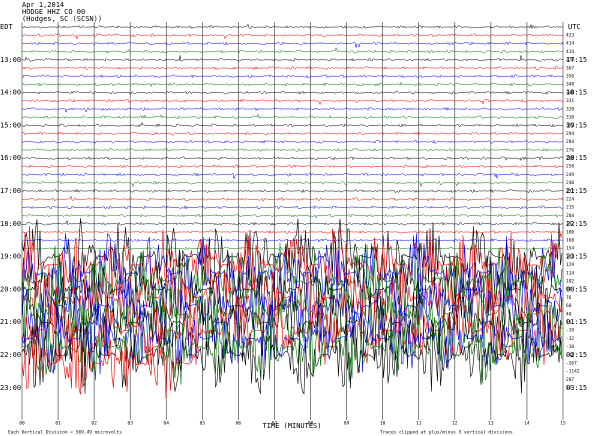  What do you see at coordinates (570, 241) in the screenshot?
I see `trace-offset: 168` at bounding box center [570, 241].